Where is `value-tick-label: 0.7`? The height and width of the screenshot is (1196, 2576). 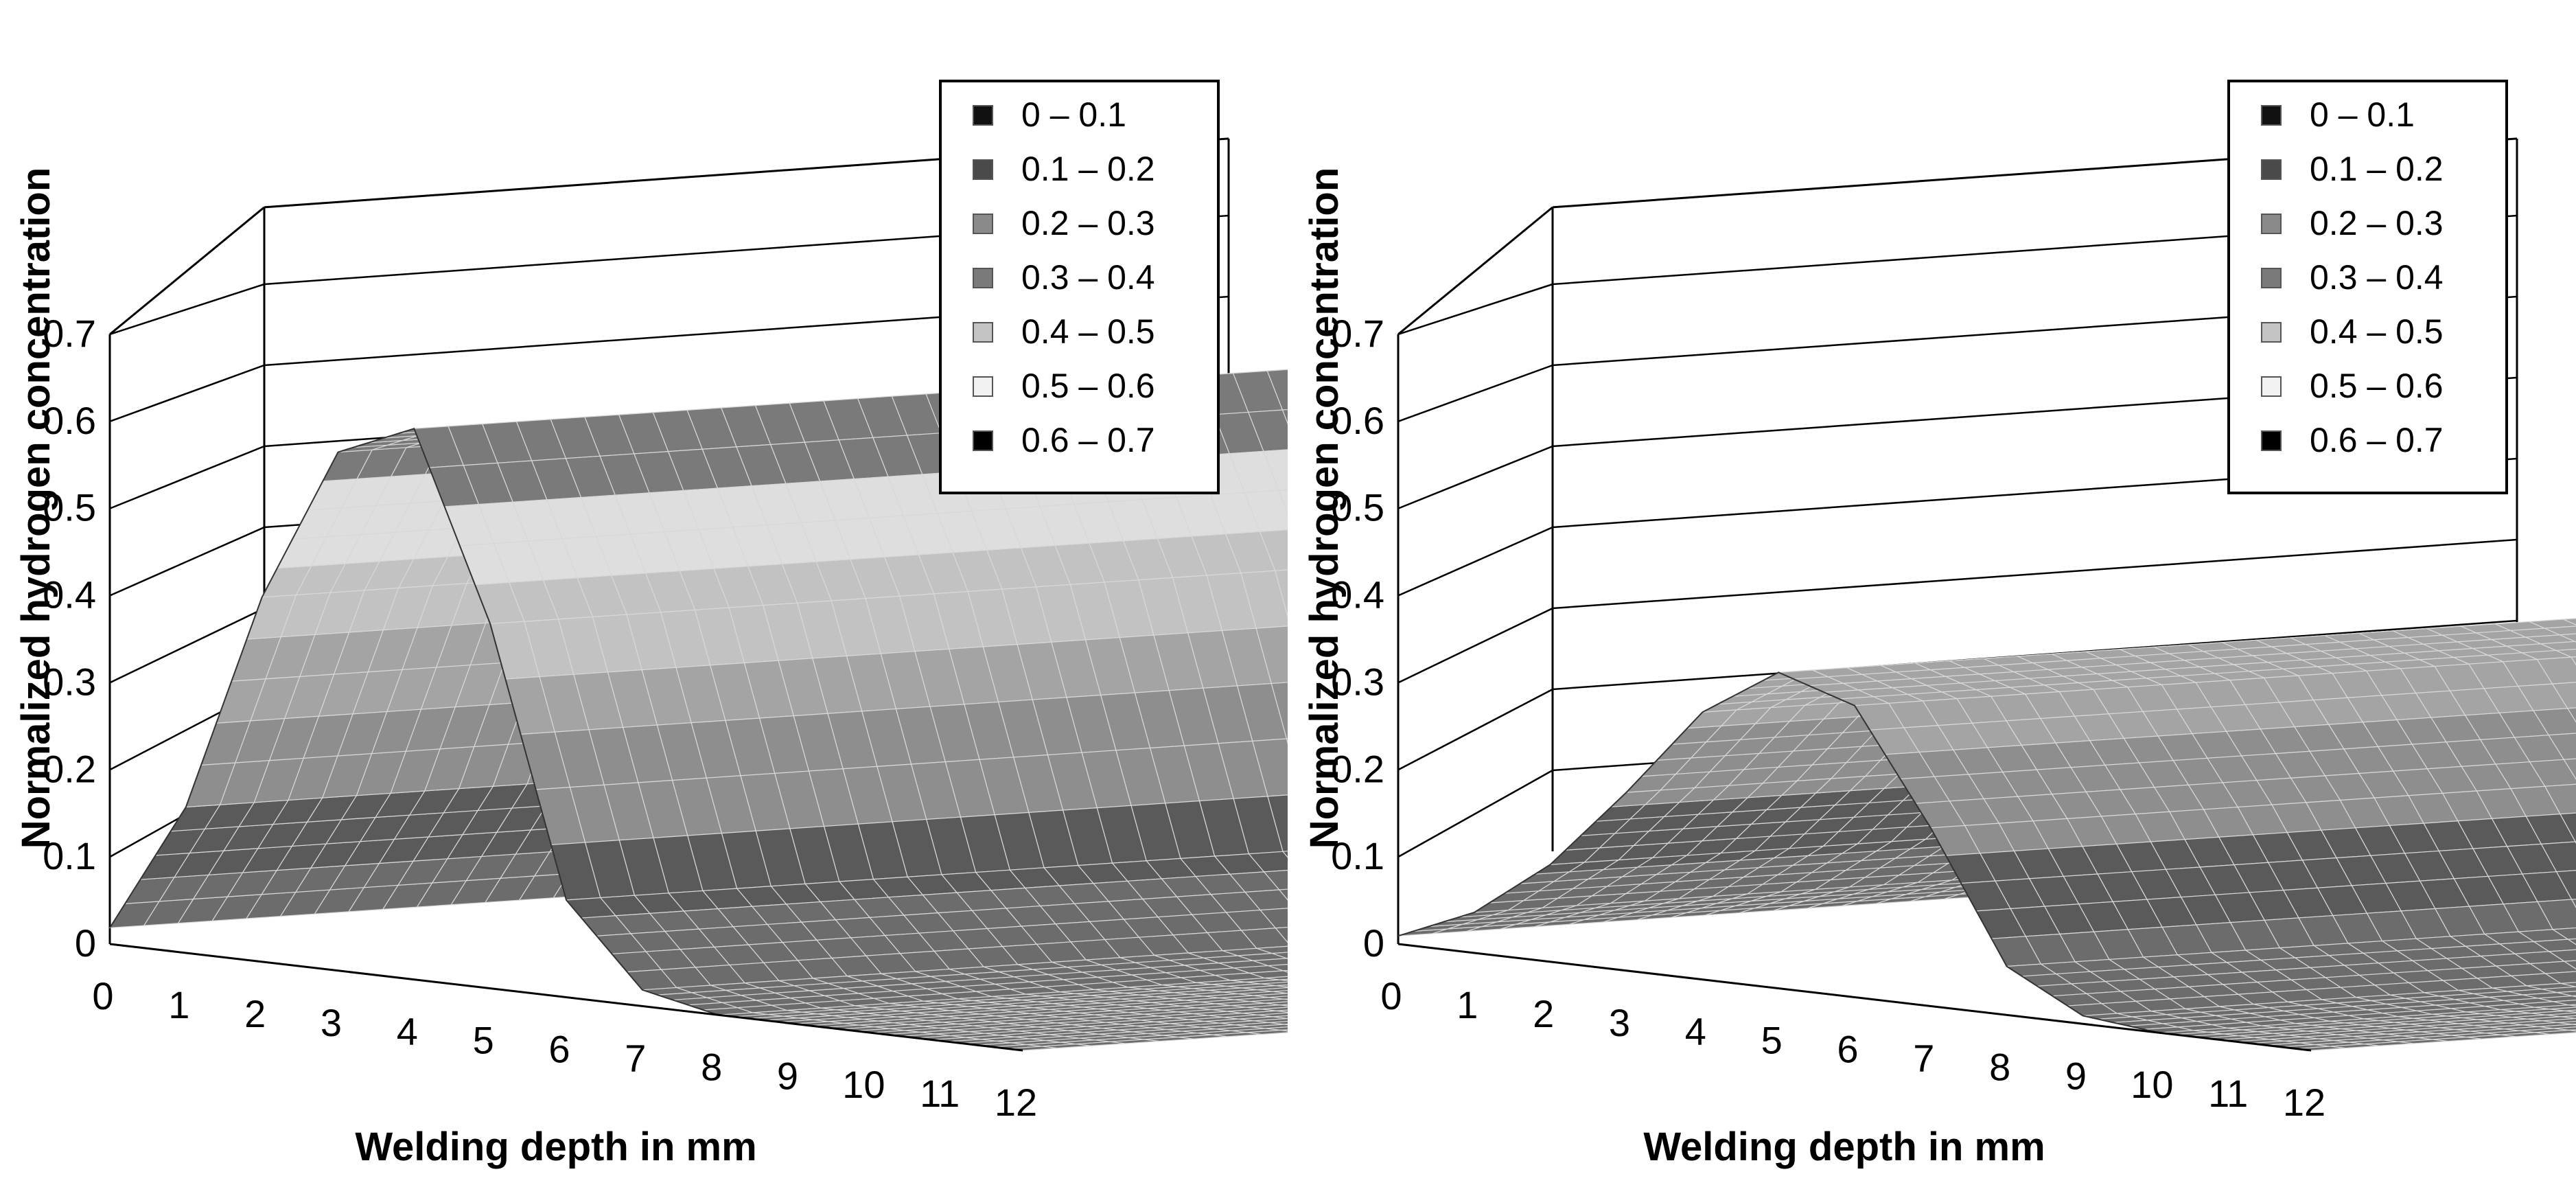 value-tick-label: 0.7 is located at coordinates (1357, 333).